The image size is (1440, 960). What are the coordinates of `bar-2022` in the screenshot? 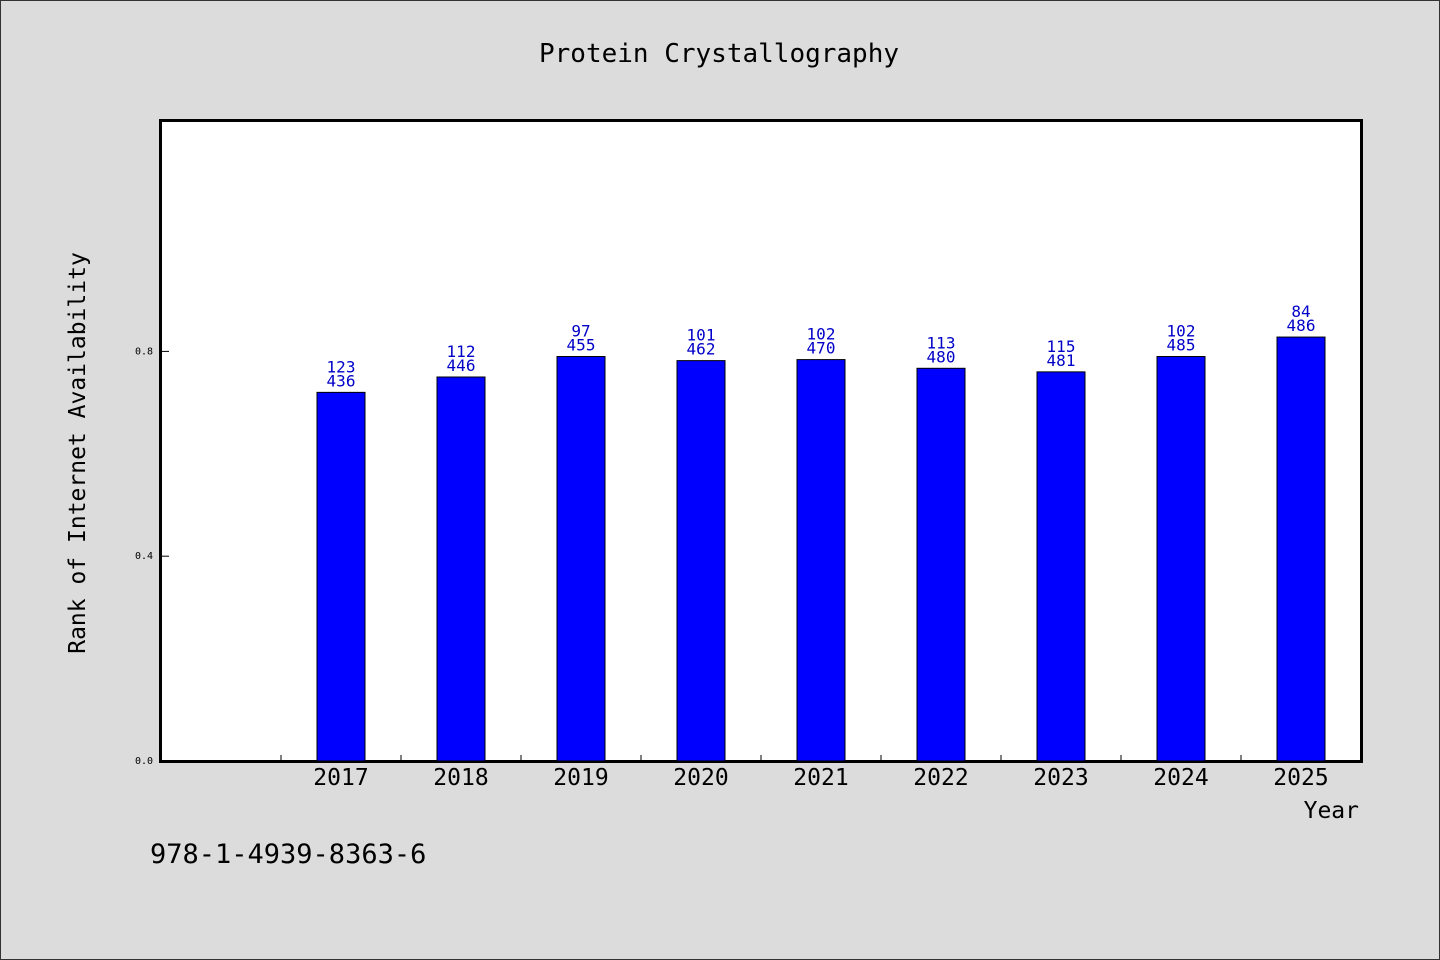 It's located at (941, 564).